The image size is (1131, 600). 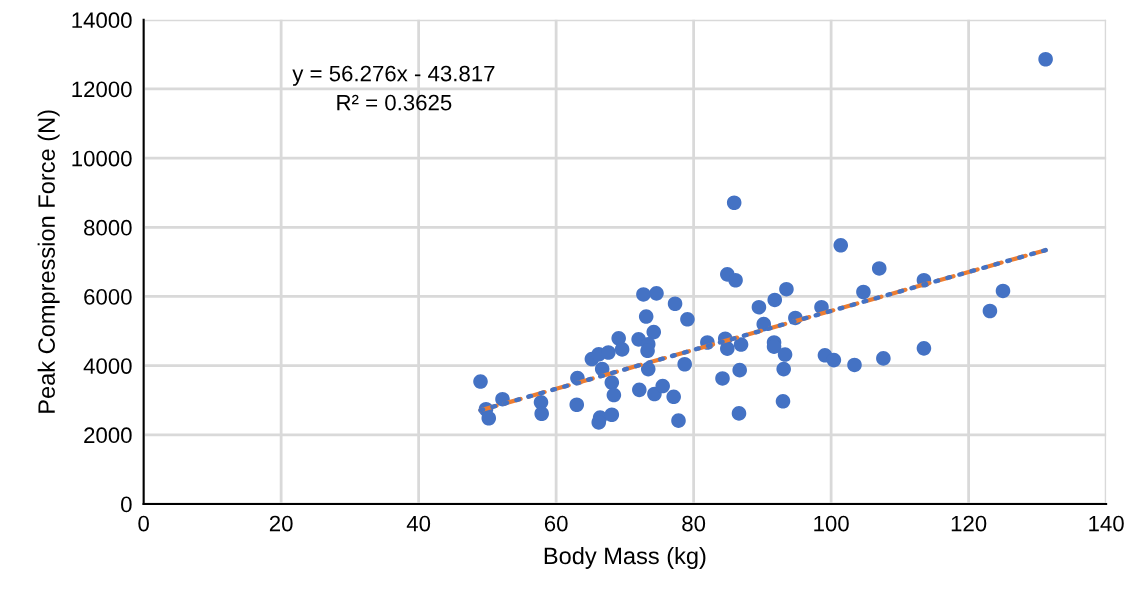 What do you see at coordinates (143, 523) in the screenshot?
I see `x-tick-label: 0` at bounding box center [143, 523].